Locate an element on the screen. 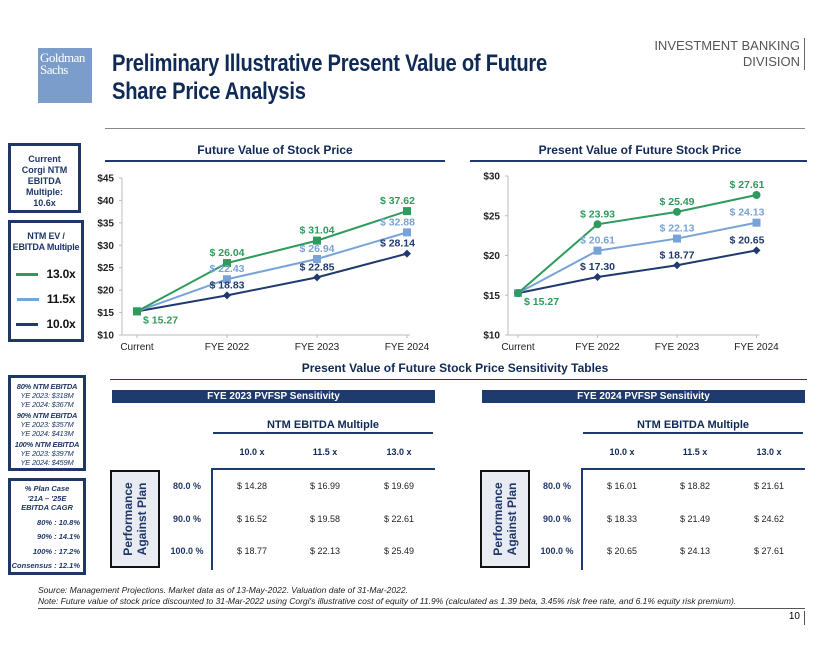 The width and height of the screenshot is (840, 649). chart-title-present-value: Present Value of Future Stock Price is located at coordinates (640, 150).